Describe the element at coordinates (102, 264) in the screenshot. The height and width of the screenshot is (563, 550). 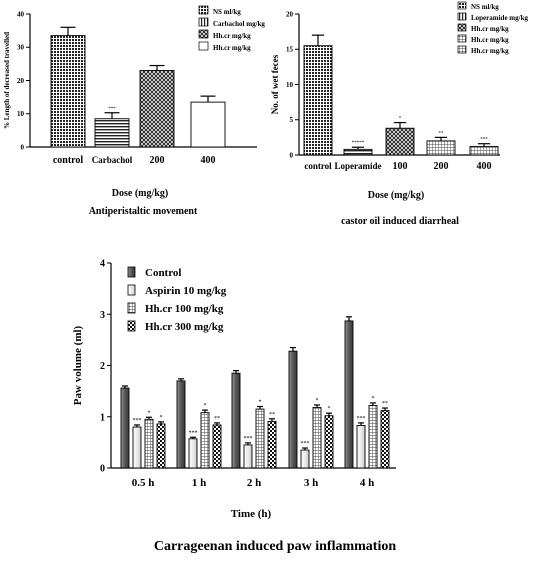
I see `y-tick-label: 4` at that location.